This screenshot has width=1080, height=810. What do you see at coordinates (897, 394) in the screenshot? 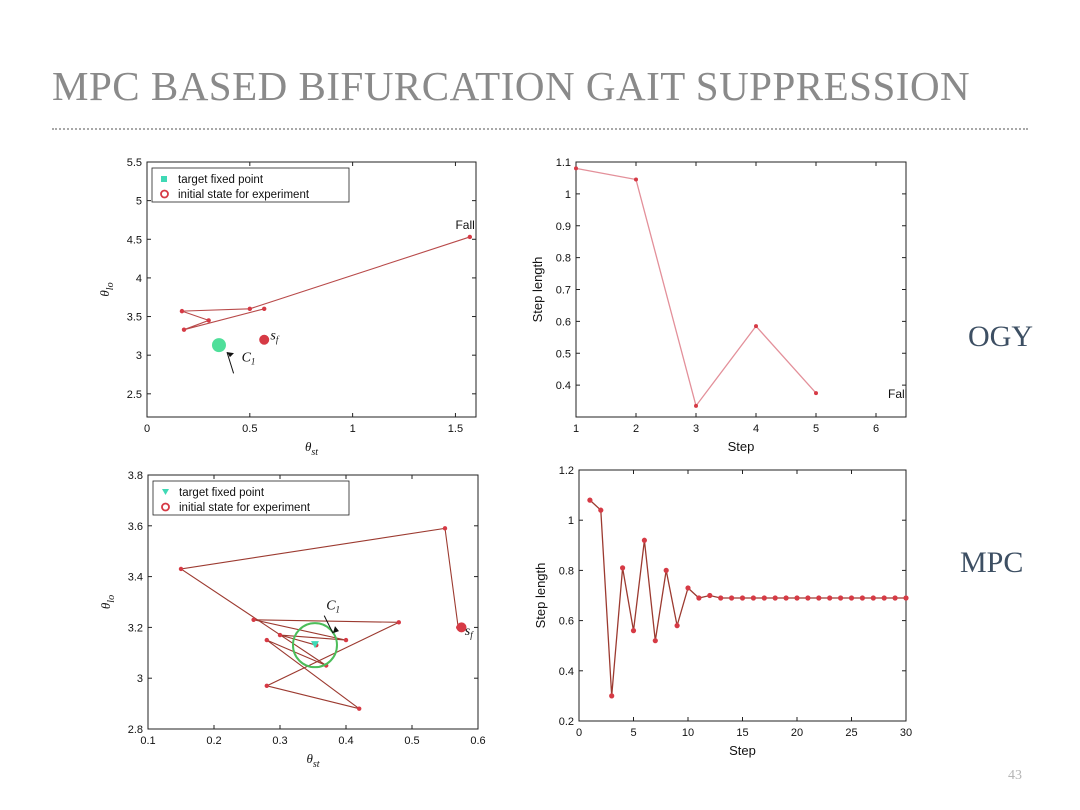
I see `fall-annotation: Fall` at bounding box center [897, 394].